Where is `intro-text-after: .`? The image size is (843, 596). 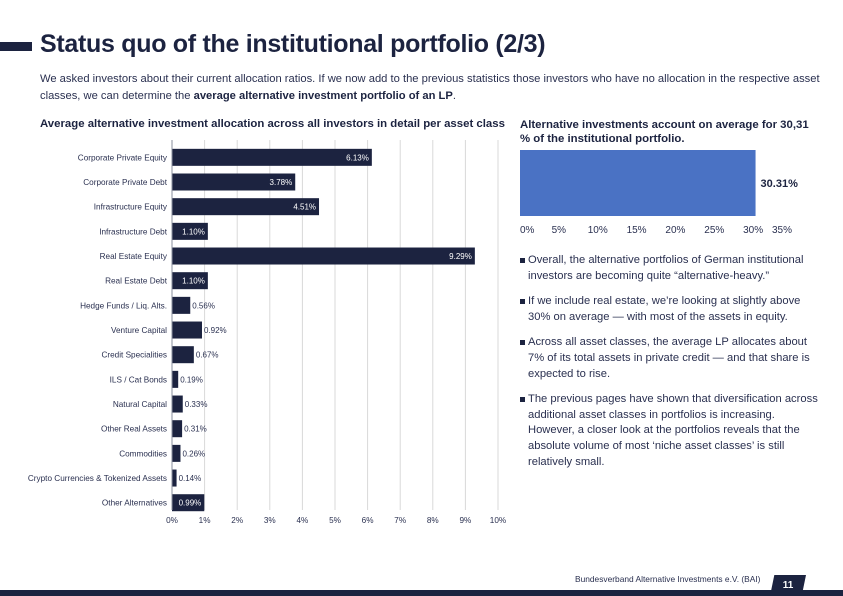
intro-text-after: . is located at coordinates (454, 96).